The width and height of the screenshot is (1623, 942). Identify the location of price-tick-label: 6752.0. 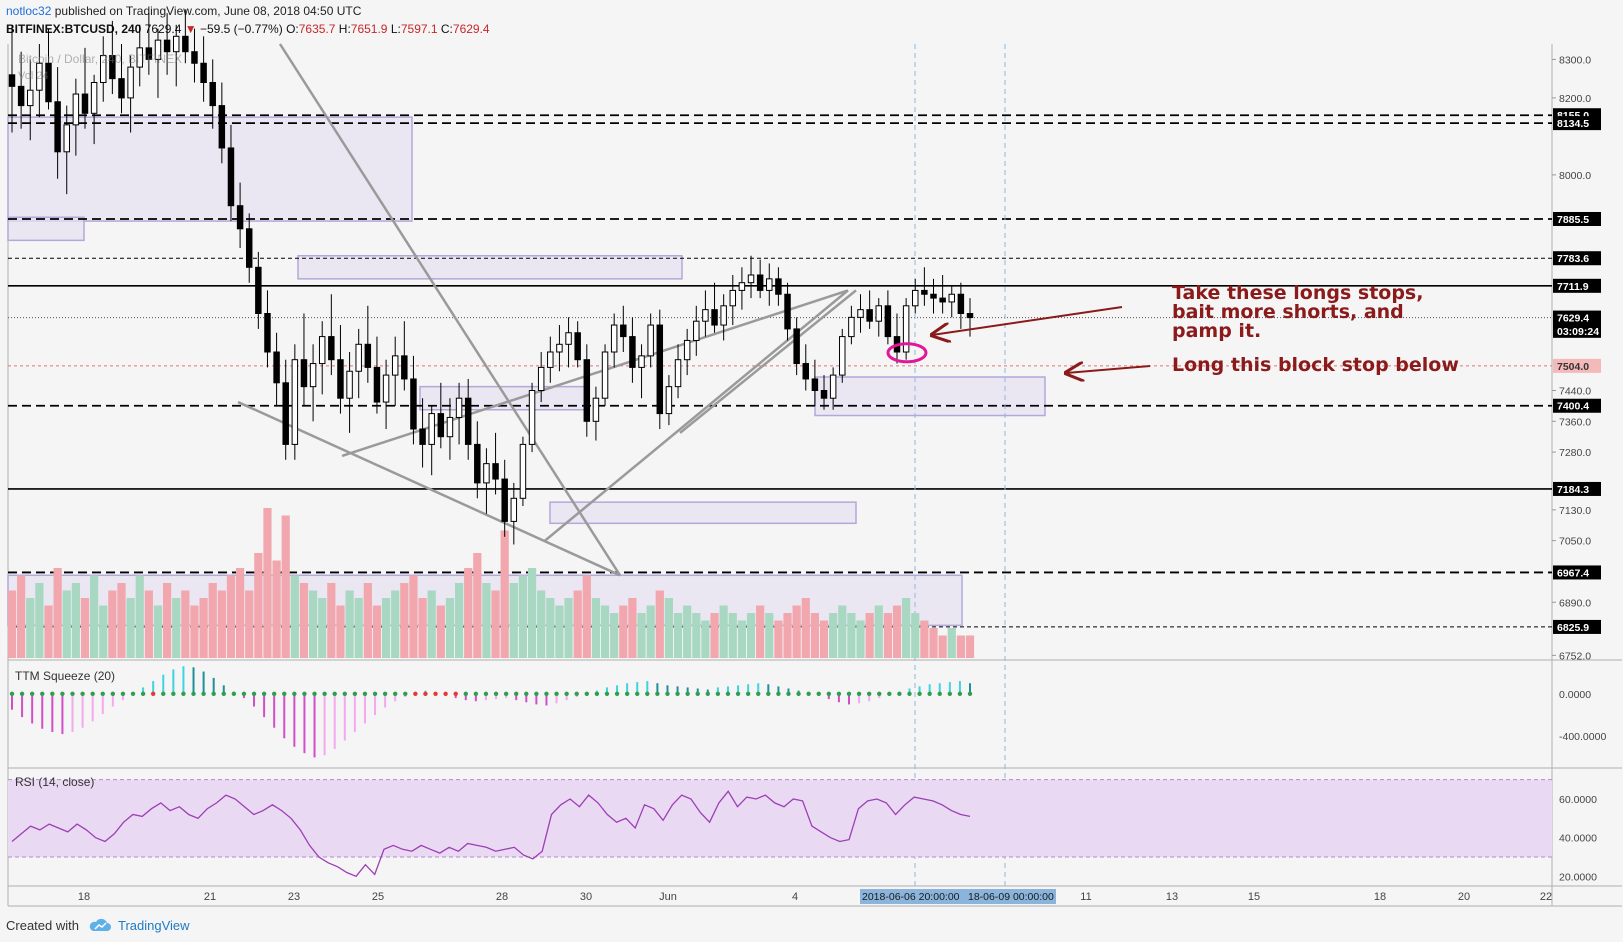
(1575, 656).